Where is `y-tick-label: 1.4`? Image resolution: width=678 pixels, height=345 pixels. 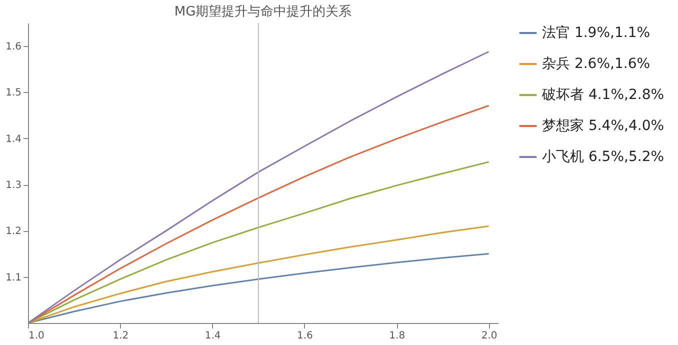
y-tick-label: 1.4 is located at coordinates (14, 139).